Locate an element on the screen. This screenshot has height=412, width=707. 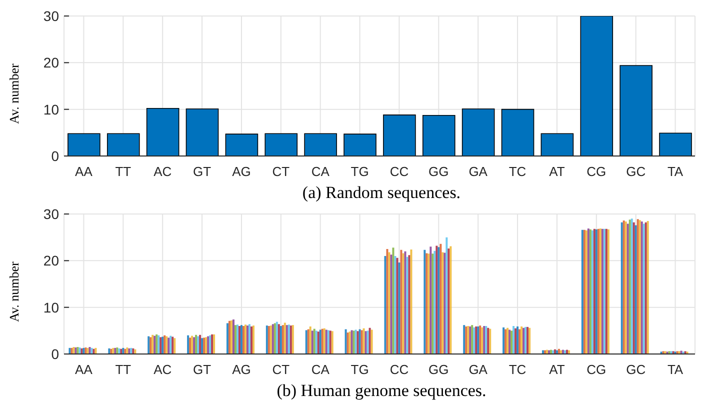
text: (b) Human genome sequences. is located at coordinates (382, 391).